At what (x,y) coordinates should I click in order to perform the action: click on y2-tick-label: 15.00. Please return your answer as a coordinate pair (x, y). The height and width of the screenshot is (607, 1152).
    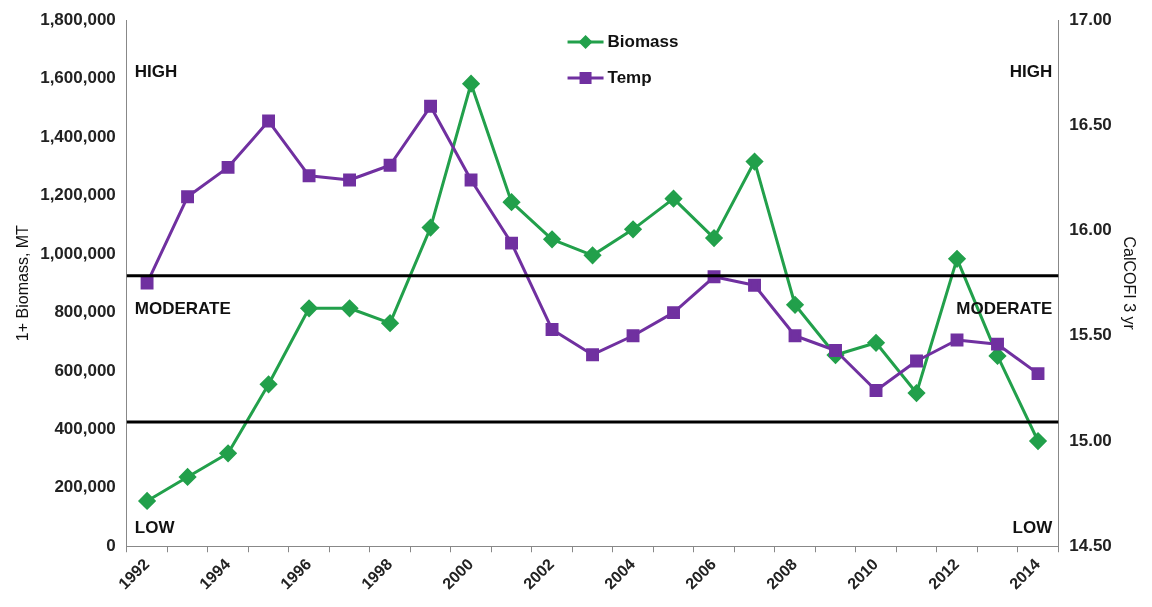
    Looking at the image, I should click on (1090, 440).